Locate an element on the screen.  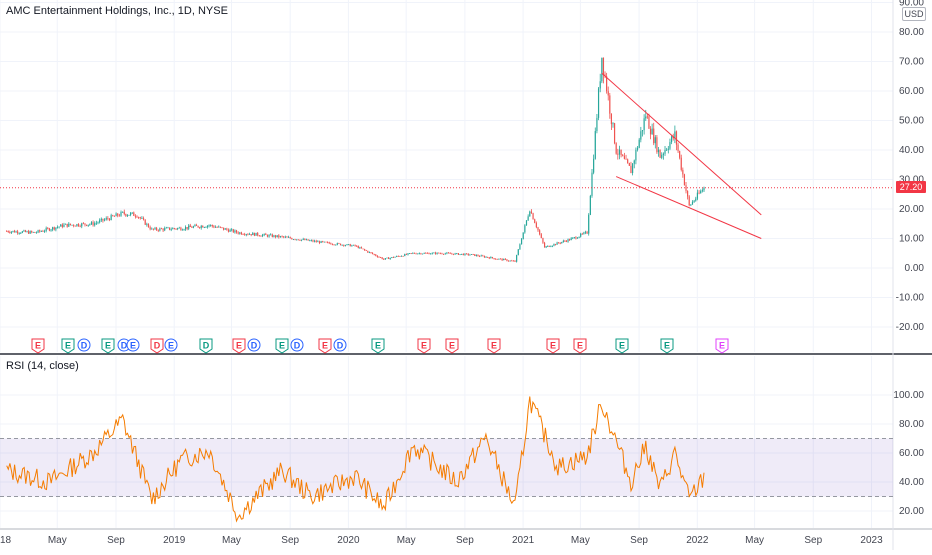
x-tick-label: Sep is located at coordinates (290, 540).